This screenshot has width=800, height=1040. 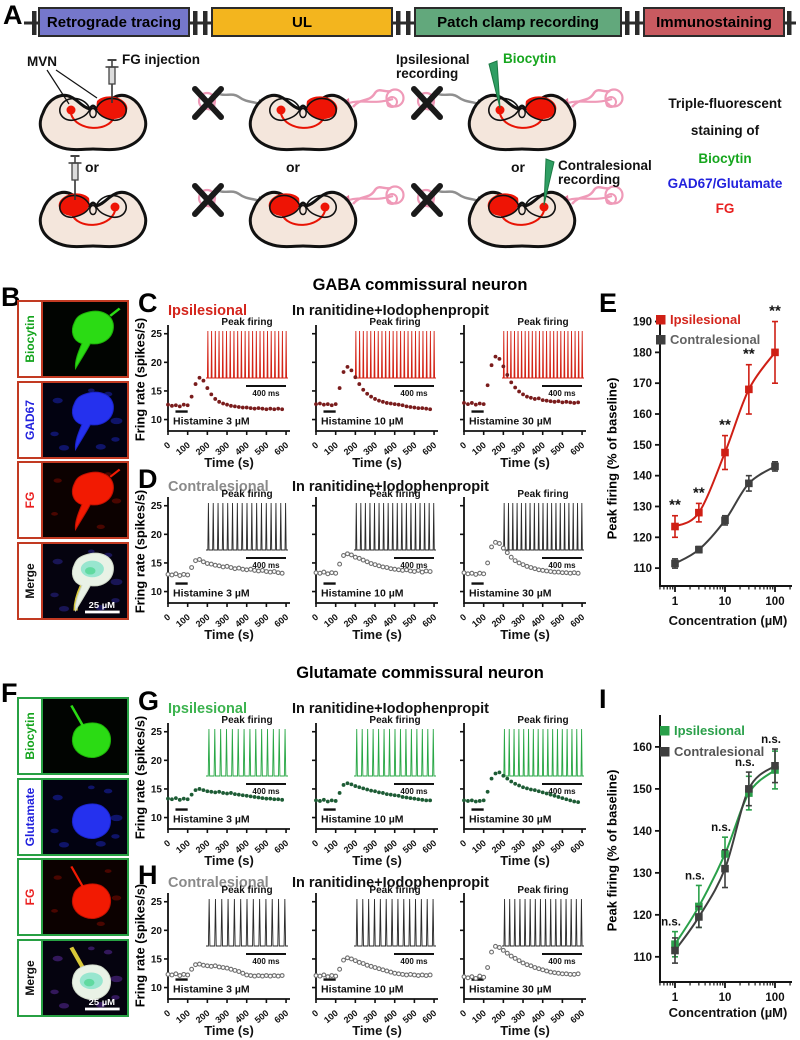 What do you see at coordinates (362, 820) in the screenshot?
I see `svg-text: Histamine 10 µM` at bounding box center [362, 820].